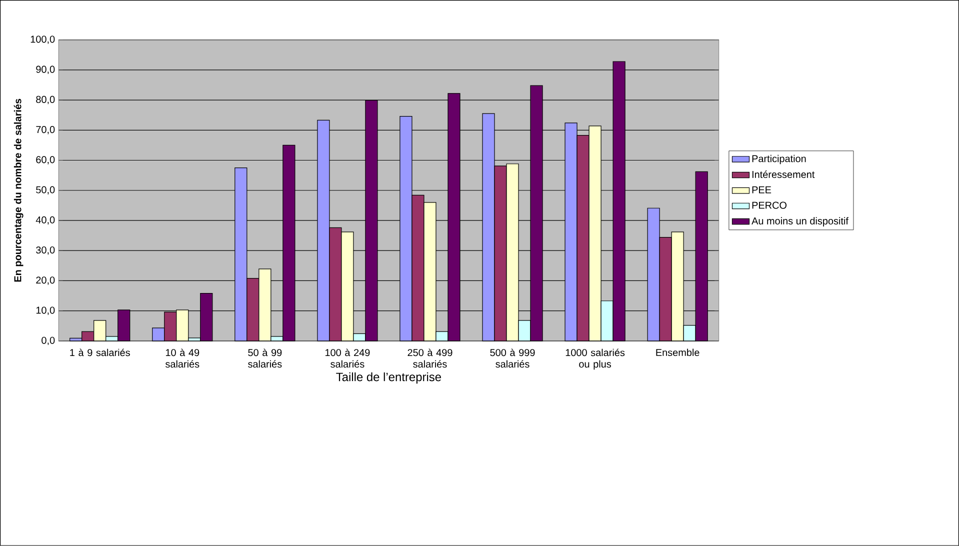  Describe the element at coordinates (45, 280) in the screenshot. I see `y-tick-label: 20,0` at that location.